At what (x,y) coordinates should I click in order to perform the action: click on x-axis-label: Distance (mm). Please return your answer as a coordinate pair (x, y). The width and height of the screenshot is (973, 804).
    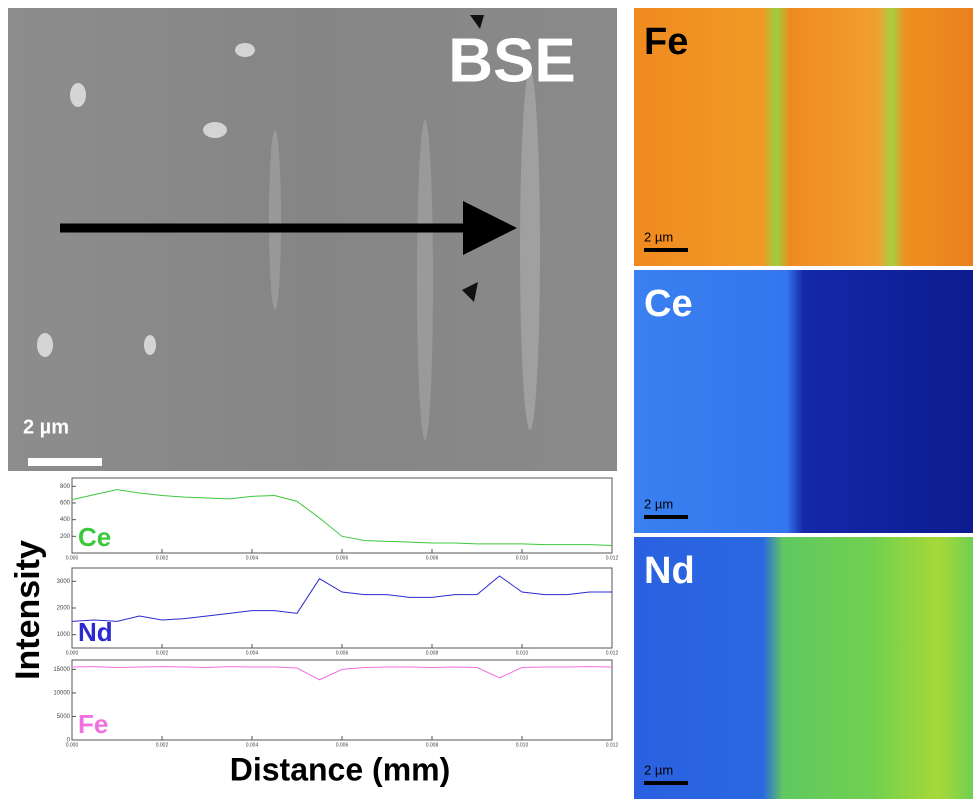
    Looking at the image, I should click on (340, 769).